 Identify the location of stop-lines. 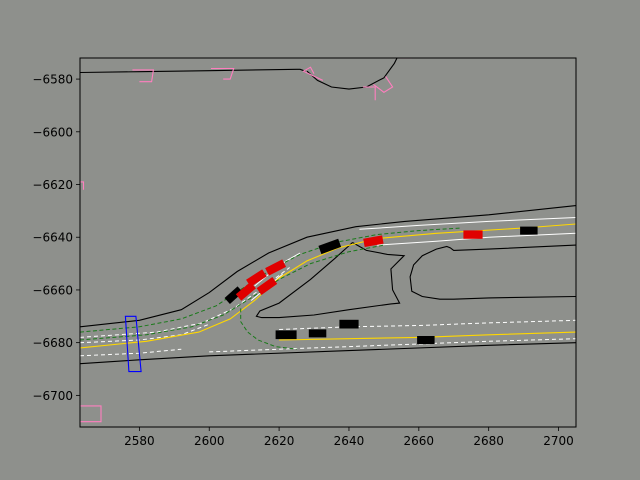
(133, 344).